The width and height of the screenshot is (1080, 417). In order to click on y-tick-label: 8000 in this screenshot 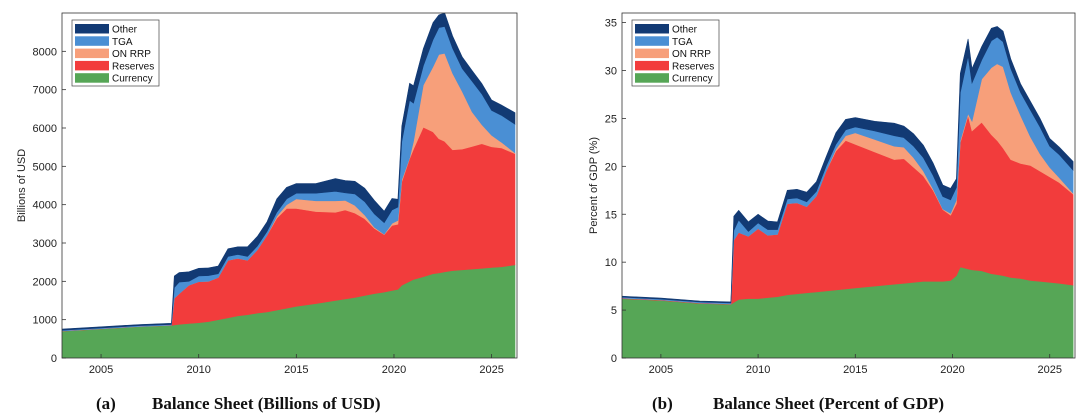, I will do `click(45, 52)`.